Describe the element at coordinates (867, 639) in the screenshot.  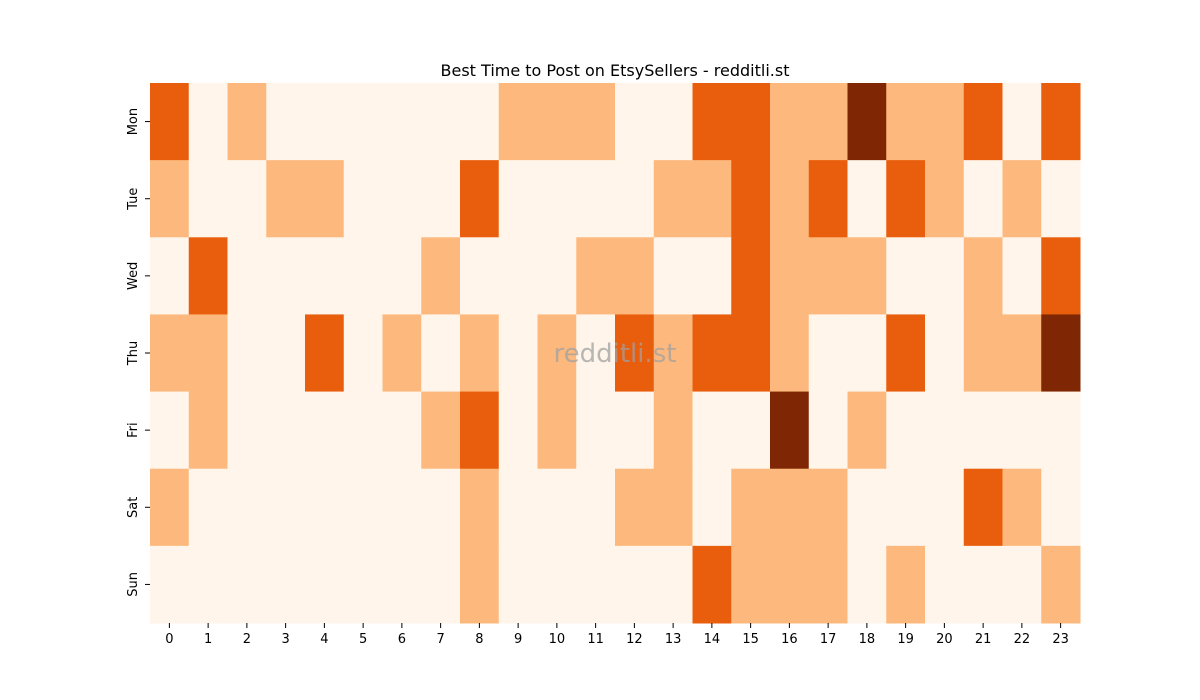
I see `x-tick-label: 18` at that location.